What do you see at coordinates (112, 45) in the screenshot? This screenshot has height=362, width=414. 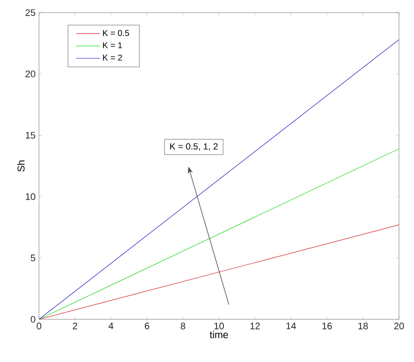 I see `legend-label: K = 1` at bounding box center [112, 45].